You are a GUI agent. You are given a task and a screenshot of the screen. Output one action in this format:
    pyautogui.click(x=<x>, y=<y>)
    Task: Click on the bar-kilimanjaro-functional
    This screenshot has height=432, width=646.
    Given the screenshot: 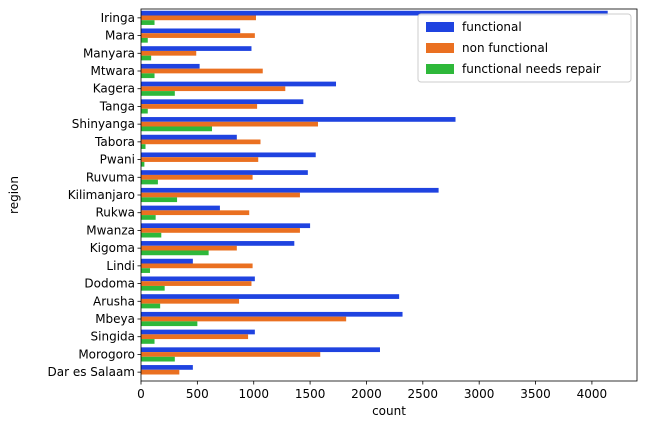 What is the action you would take?
    pyautogui.click(x=290, y=190)
    